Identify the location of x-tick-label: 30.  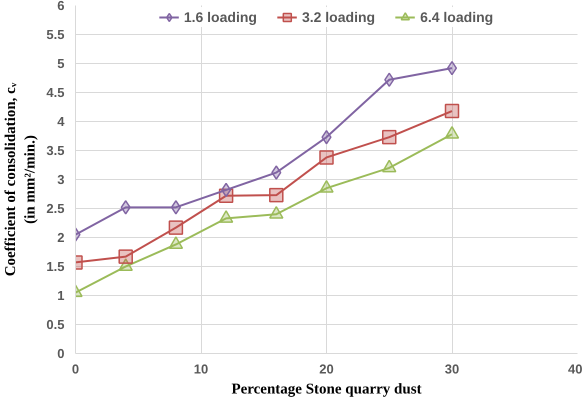
(452, 369).